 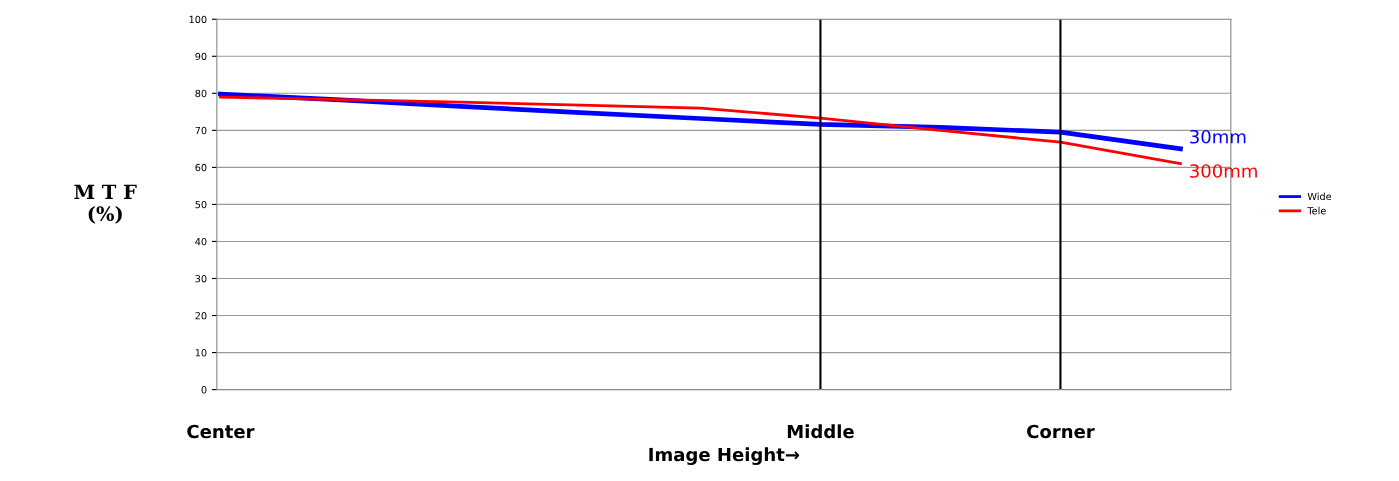 I want to click on y-axis-title: M T F (%), so click(x=105, y=204).